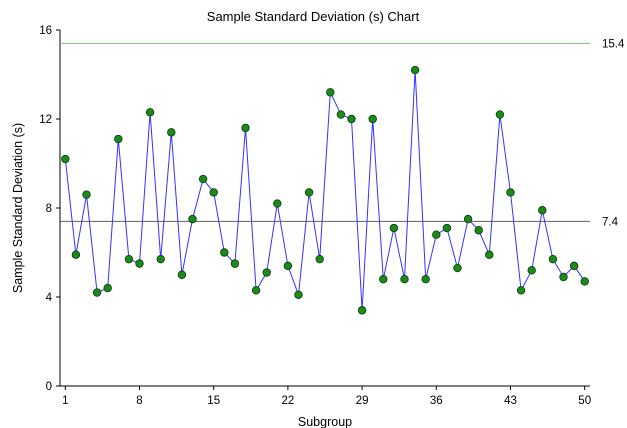  I want to click on x-axis-label: Subgroup, so click(325, 421).